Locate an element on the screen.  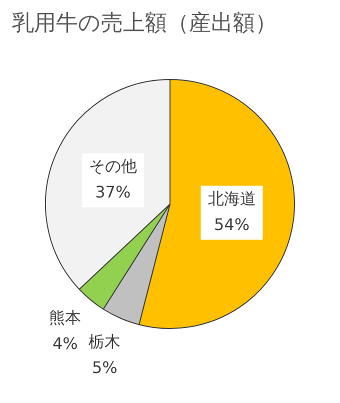
slice-label: 熊本 is located at coordinates (65, 317).